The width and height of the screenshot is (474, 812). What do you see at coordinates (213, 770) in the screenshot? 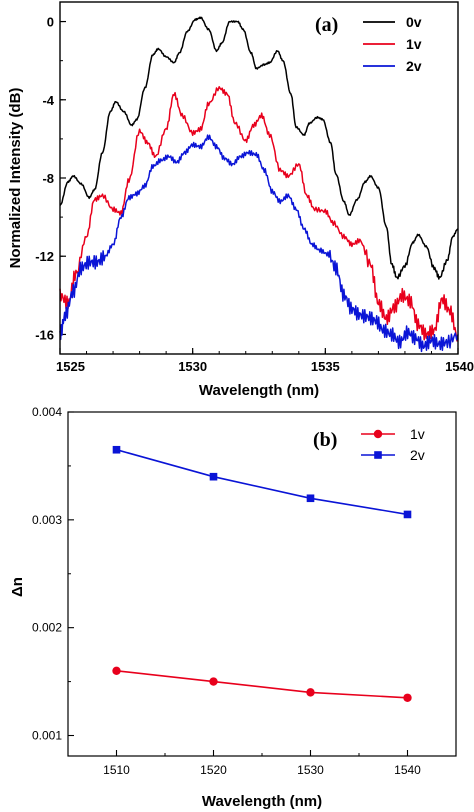
I see `b-x-tick-label: 1520` at bounding box center [213, 770].